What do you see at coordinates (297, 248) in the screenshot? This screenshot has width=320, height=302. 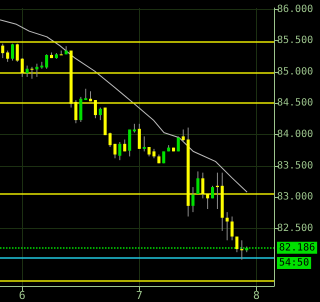 I see `ref-line-label: 82.186` at bounding box center [297, 248].